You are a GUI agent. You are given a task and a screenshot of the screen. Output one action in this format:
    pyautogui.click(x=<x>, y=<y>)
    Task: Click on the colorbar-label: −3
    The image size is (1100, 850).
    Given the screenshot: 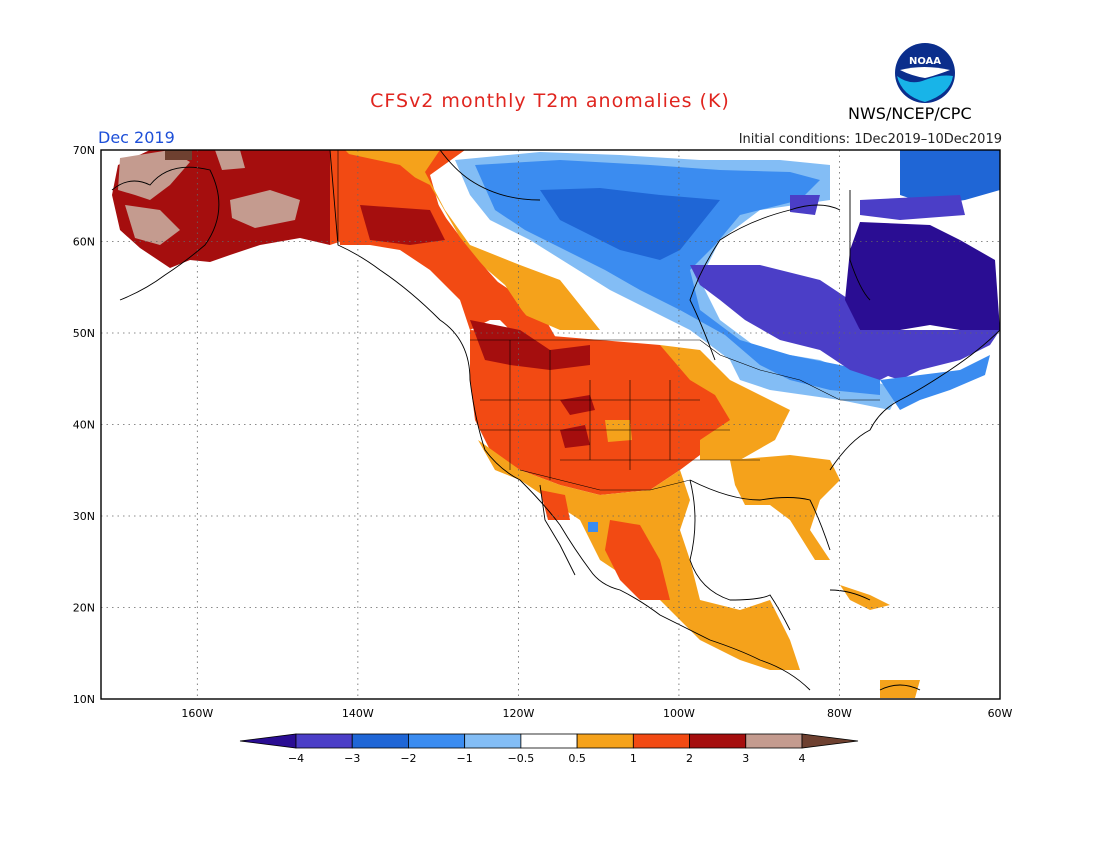 What is the action you would take?
    pyautogui.click(x=352, y=758)
    